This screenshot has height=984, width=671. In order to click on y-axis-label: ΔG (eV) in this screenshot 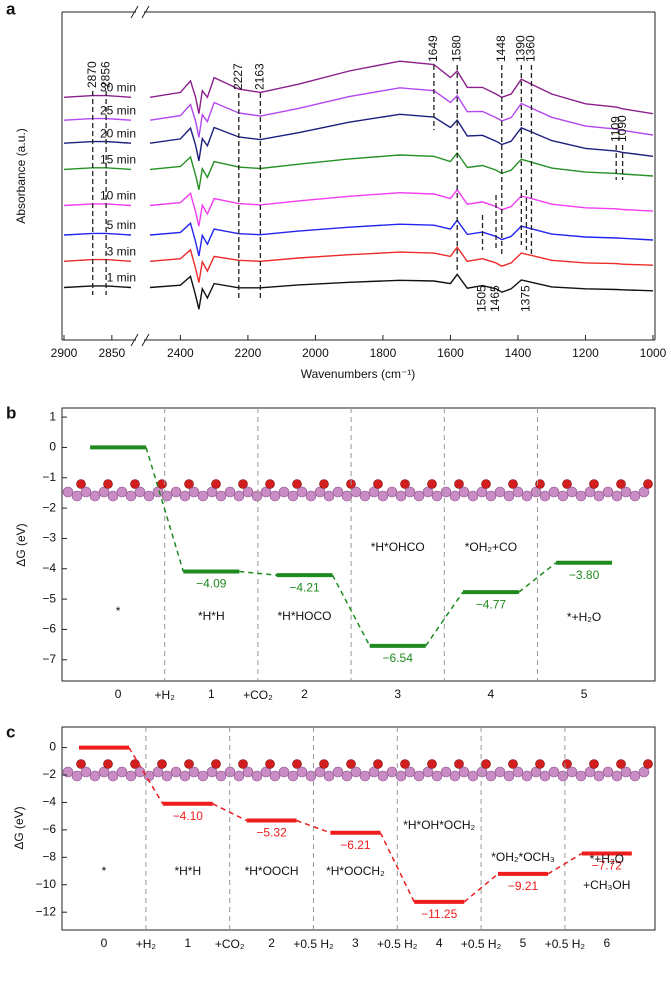, I will do `click(19, 827)`.